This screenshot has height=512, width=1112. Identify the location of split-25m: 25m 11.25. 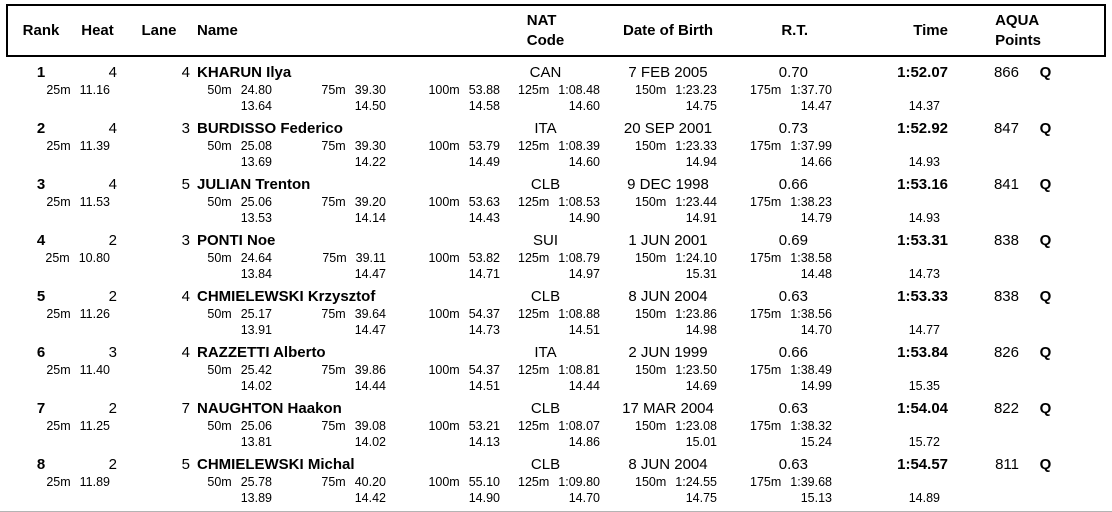
(61, 426).